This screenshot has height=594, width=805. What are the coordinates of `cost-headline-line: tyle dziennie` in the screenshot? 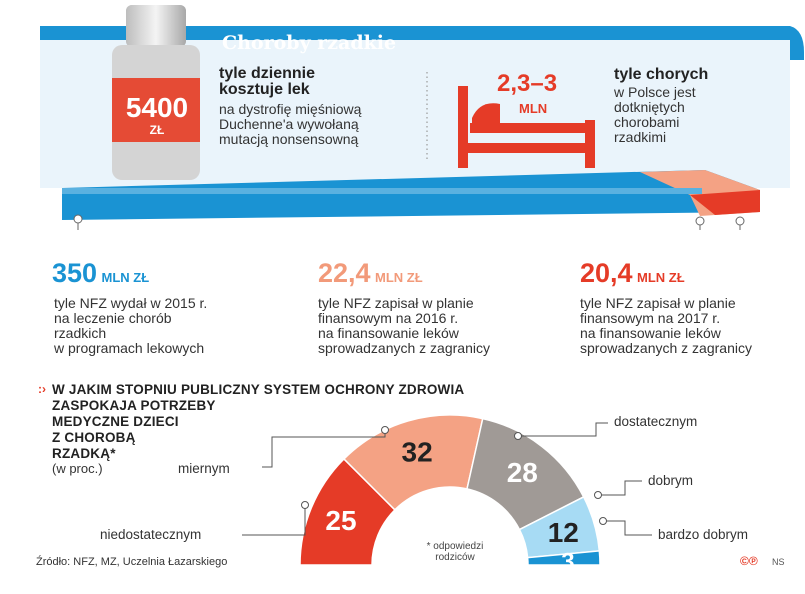 It's located at (267, 73).